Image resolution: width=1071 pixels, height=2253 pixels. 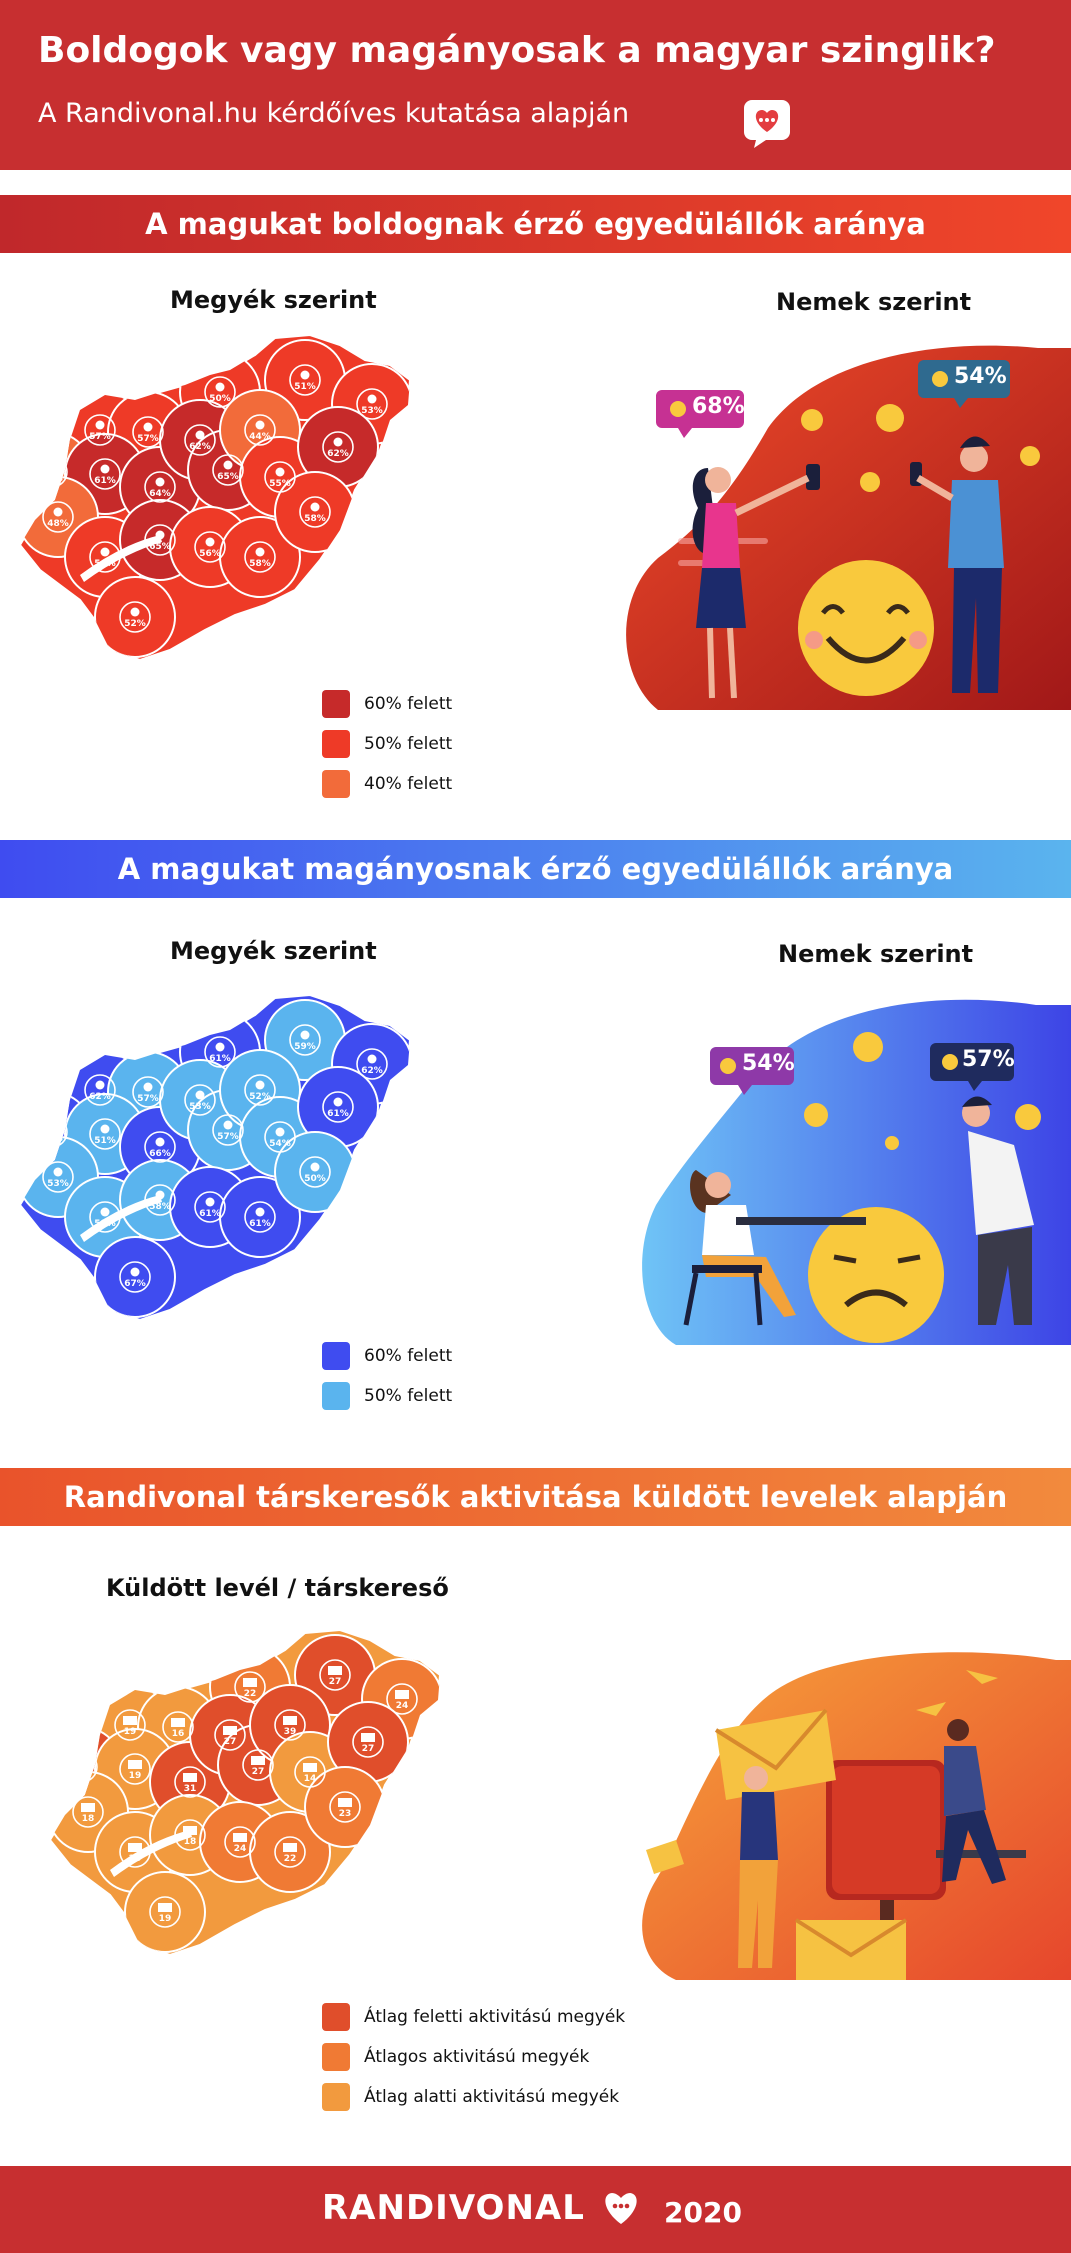 I want to click on lonely-county-value: 62%, so click(x=372, y=1071).